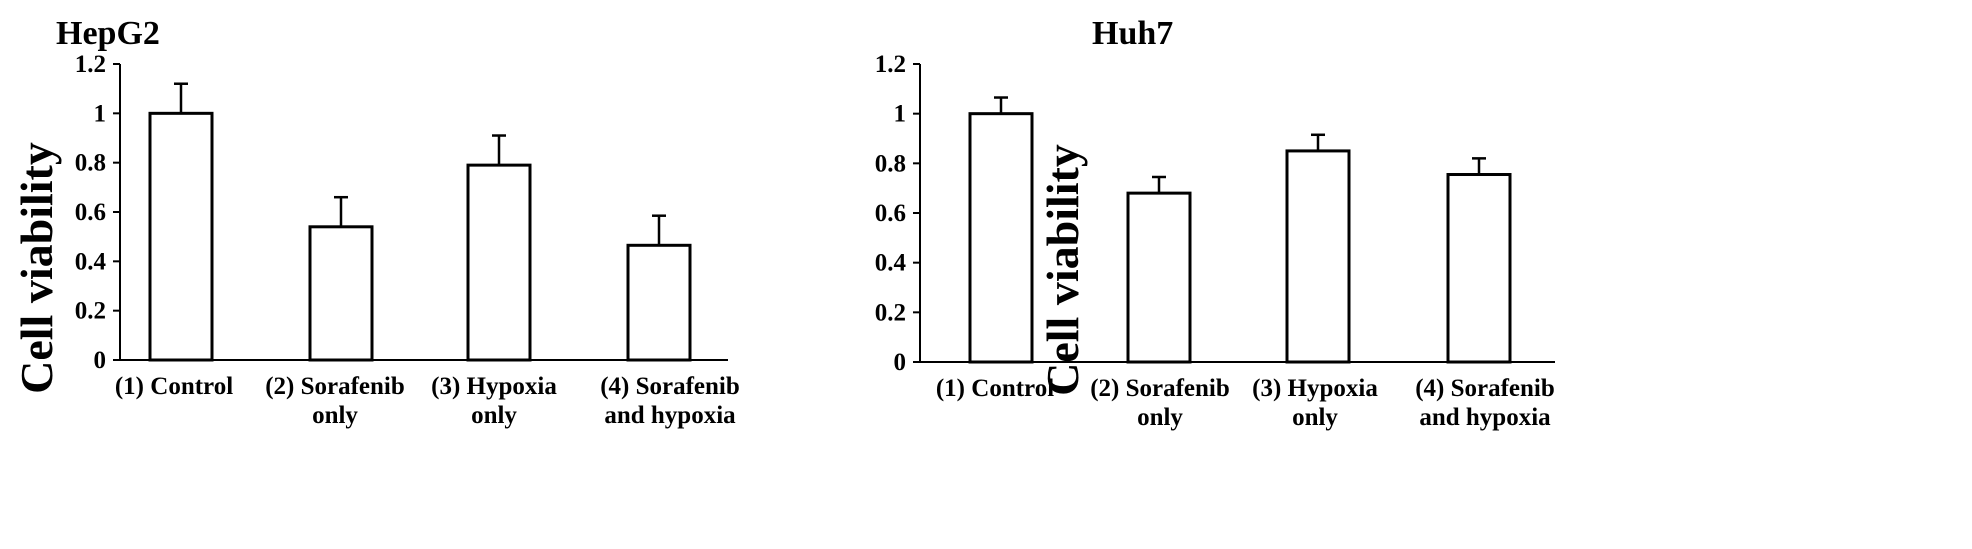 This screenshot has width=1972, height=549. Describe the element at coordinates (108, 33) in the screenshot. I see `chart-title: HepG2` at that location.